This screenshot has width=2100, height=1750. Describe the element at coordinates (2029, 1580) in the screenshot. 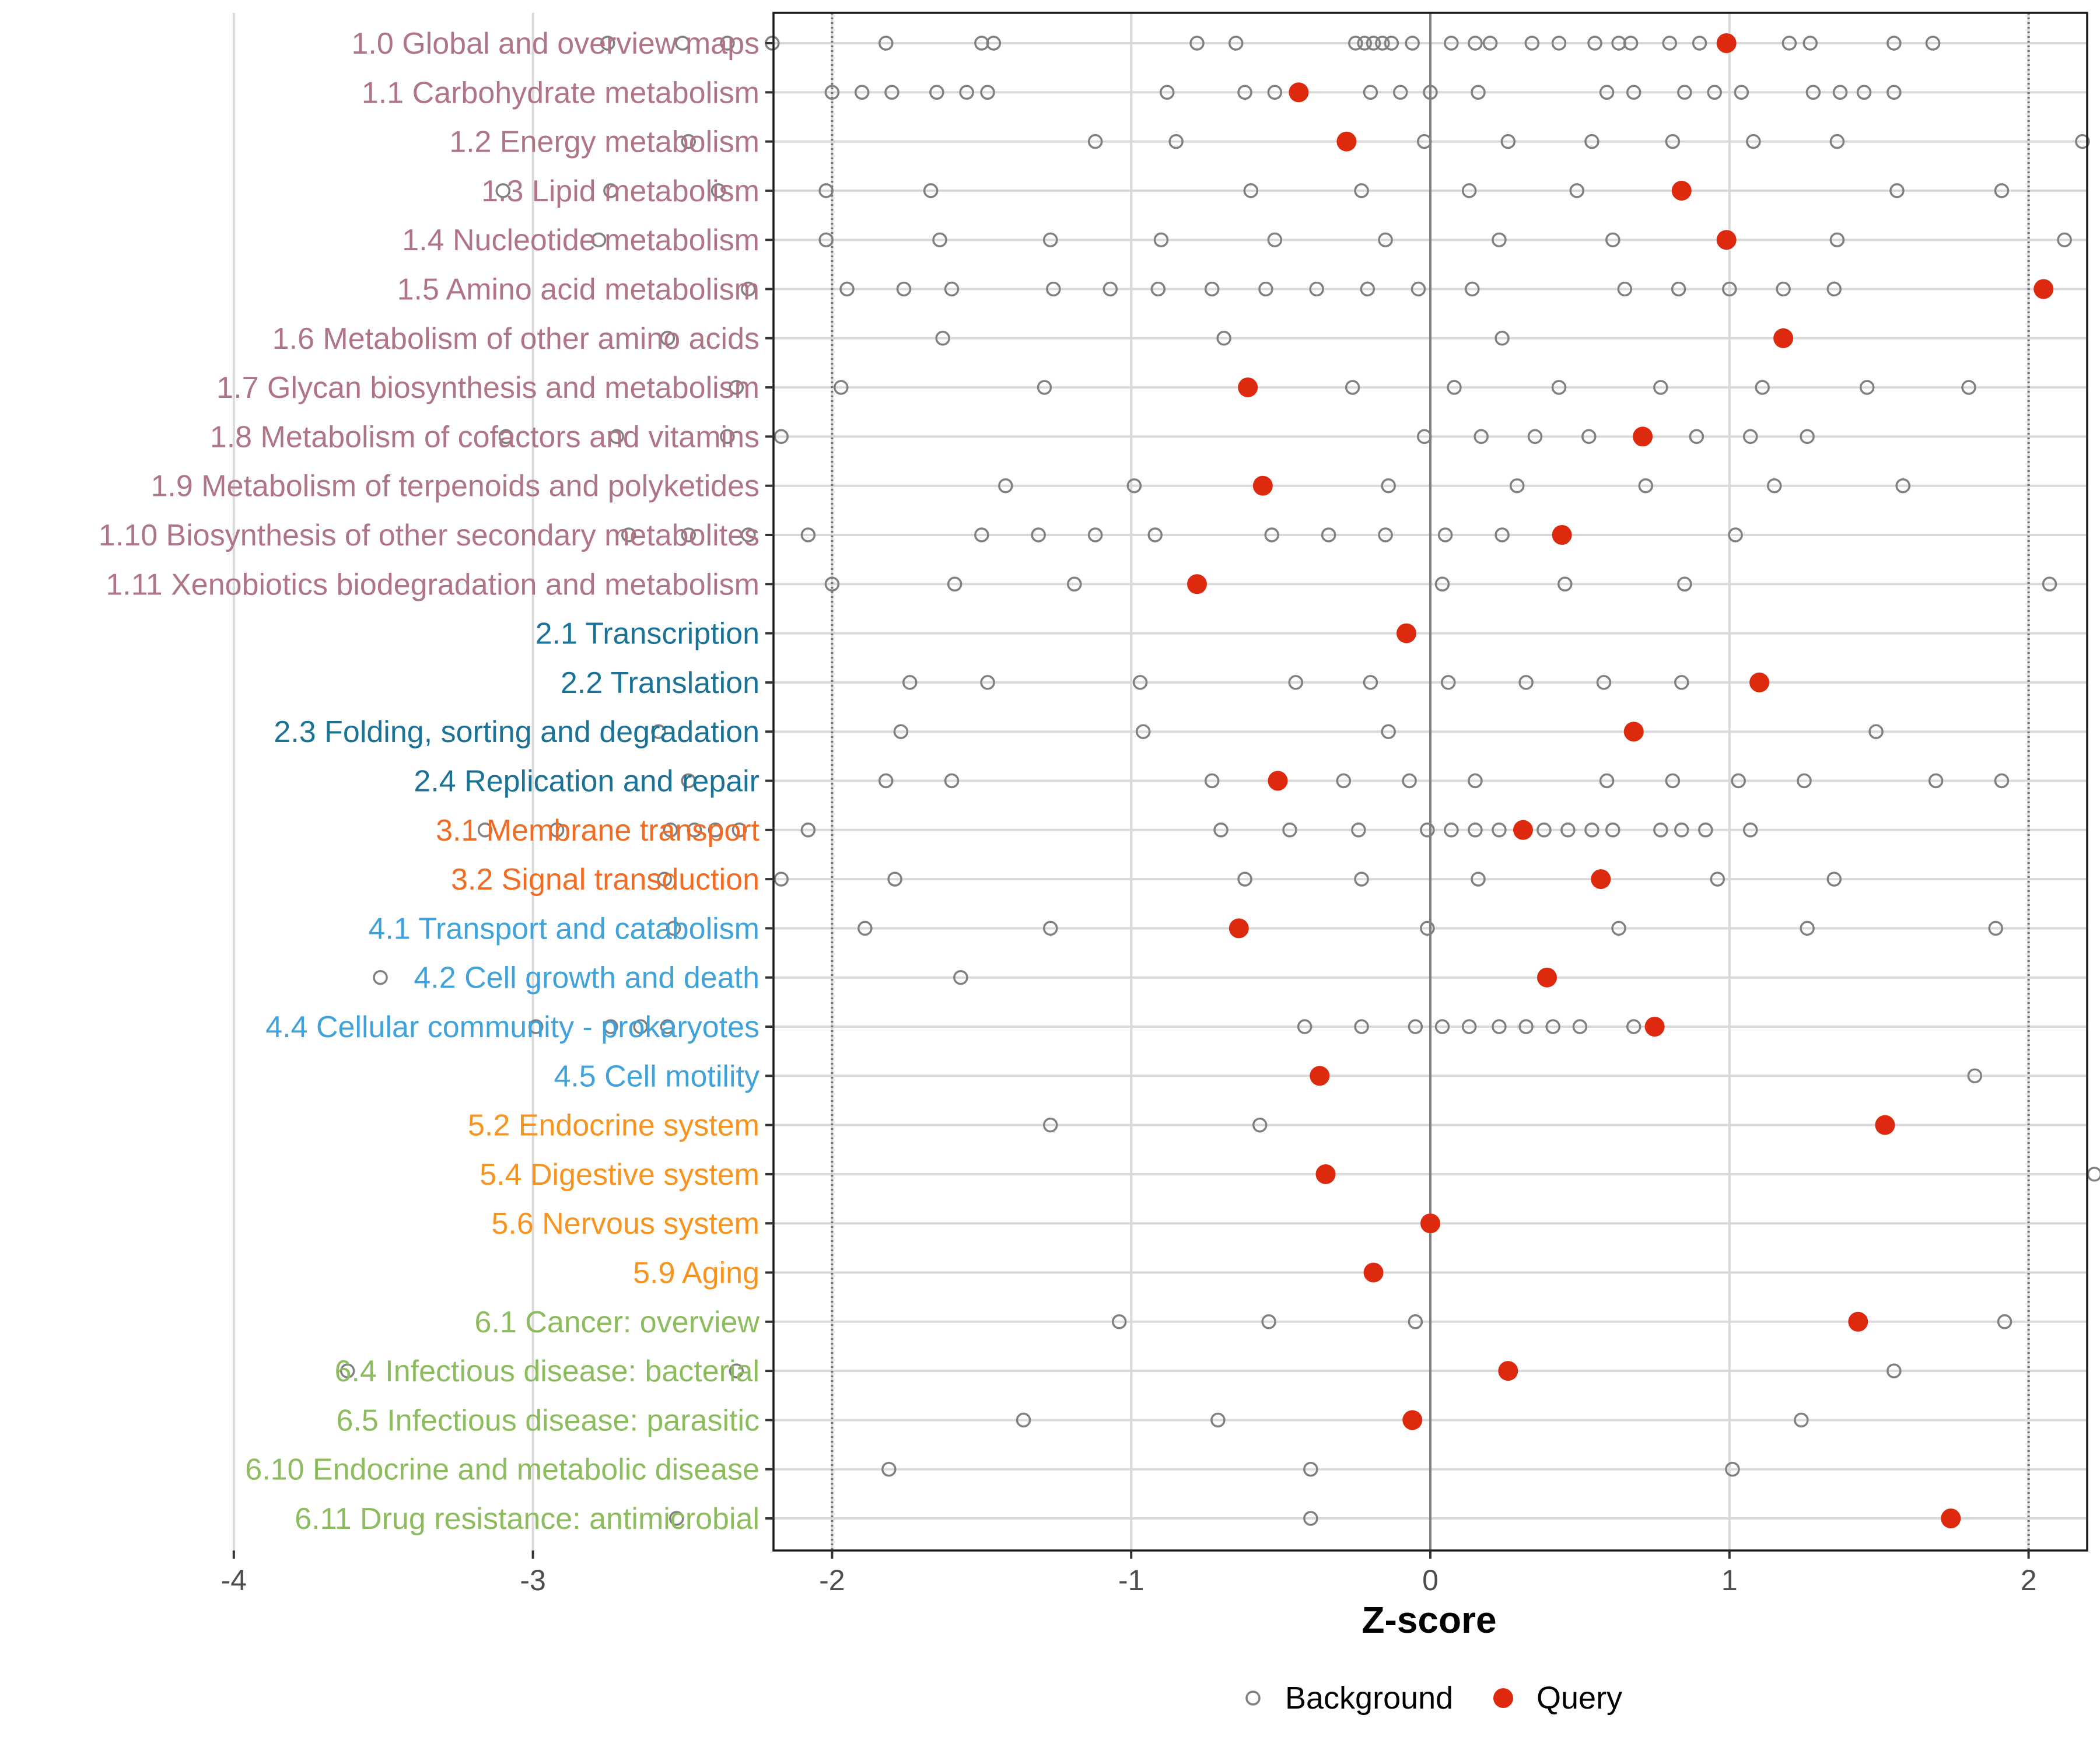

I see `x-tick-label: 2` at that location.